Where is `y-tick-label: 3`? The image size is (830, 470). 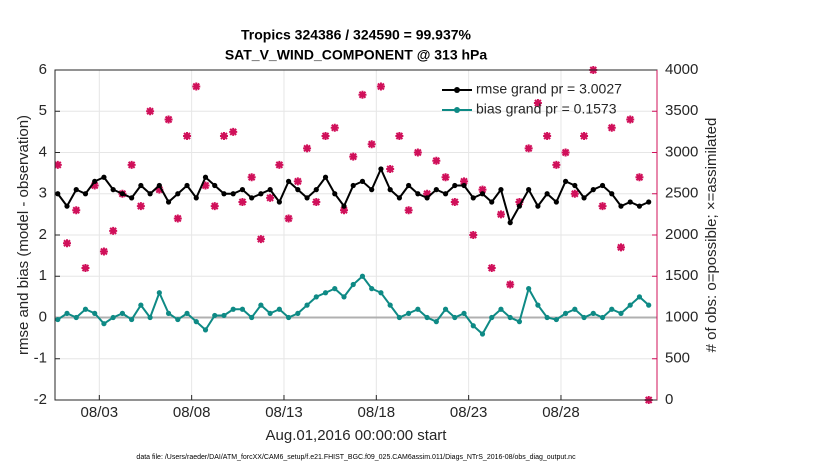 y-tick-label: 3 is located at coordinates (43, 193).